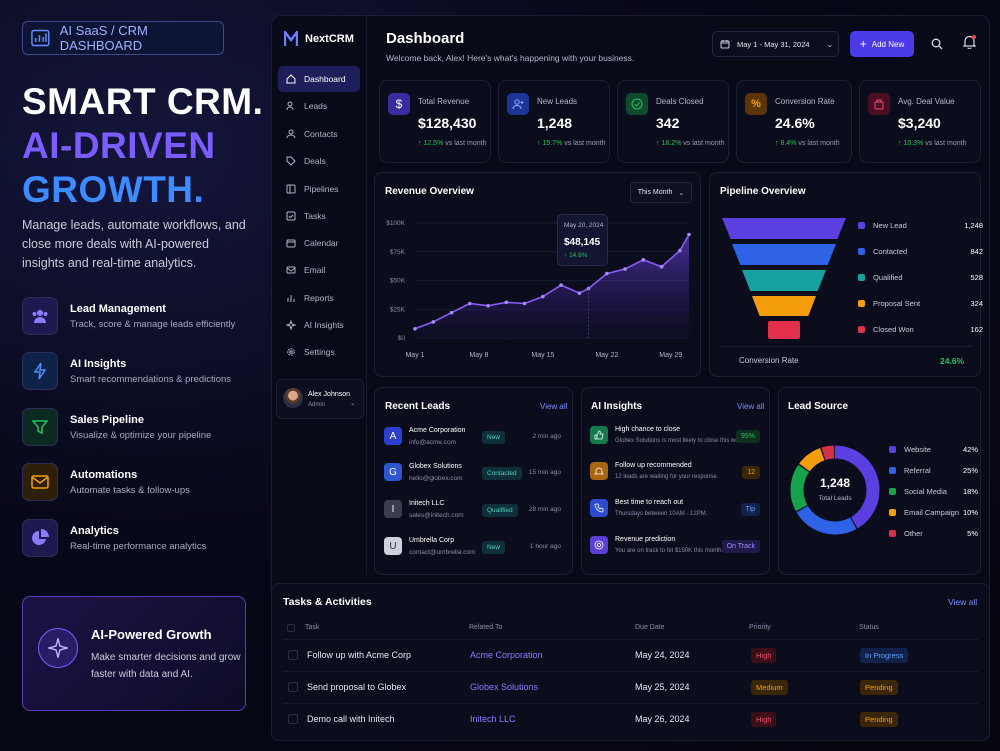 The image size is (1000, 751). I want to click on sidebar-item-deals: Deals, so click(319, 161).